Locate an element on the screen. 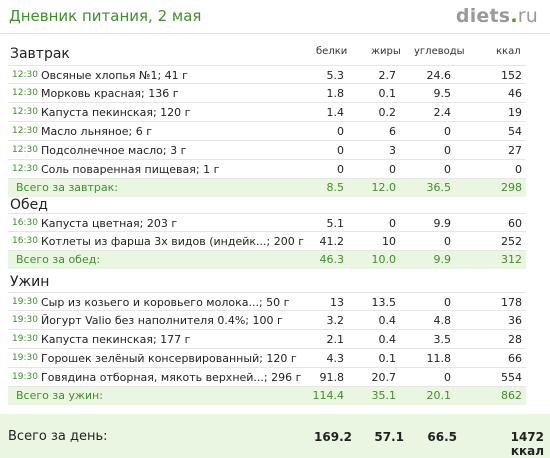  food-protein: 1.8 is located at coordinates (335, 93).